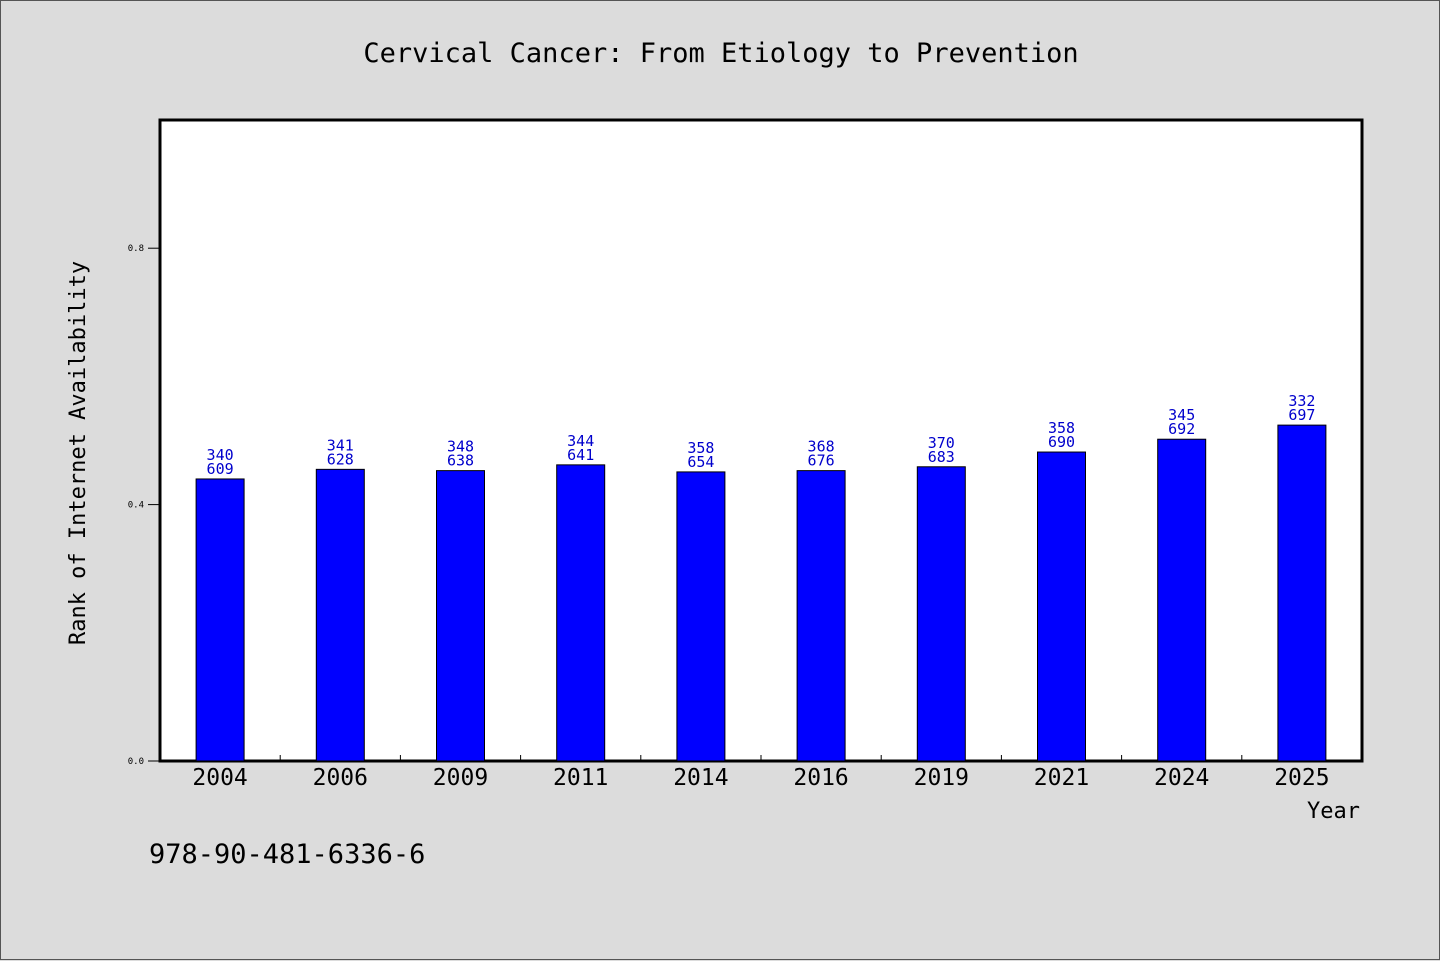 The height and width of the screenshot is (961, 1440). Describe the element at coordinates (340, 459) in the screenshot. I see `bar-label-bottom-2006: 628` at that location.